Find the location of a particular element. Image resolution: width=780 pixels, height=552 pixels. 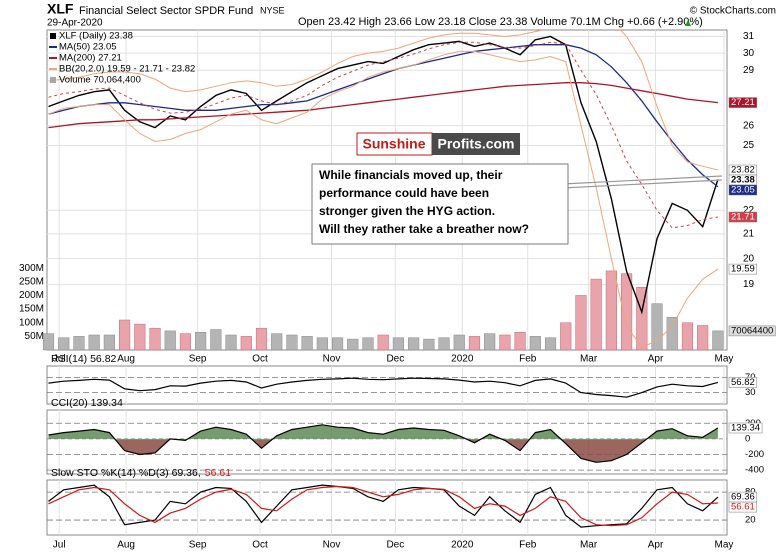

exchange: NYSE is located at coordinates (272, 10).